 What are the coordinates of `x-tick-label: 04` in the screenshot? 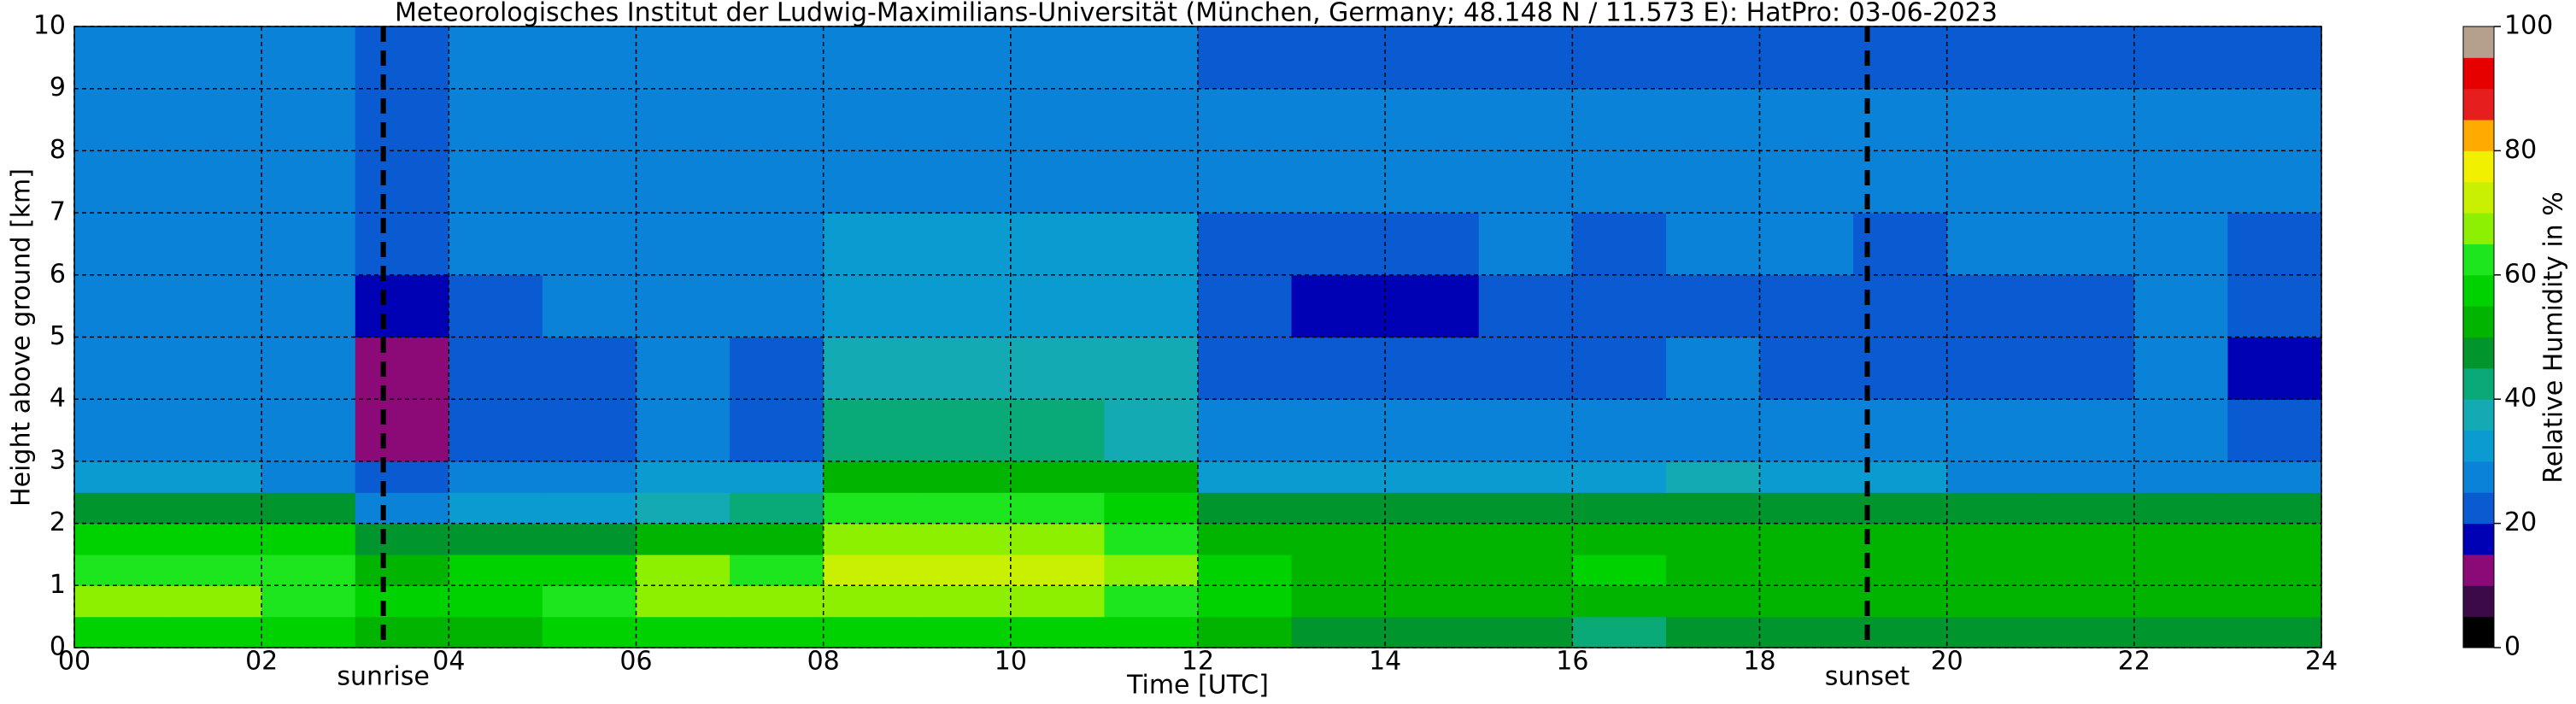 It's located at (449, 662).